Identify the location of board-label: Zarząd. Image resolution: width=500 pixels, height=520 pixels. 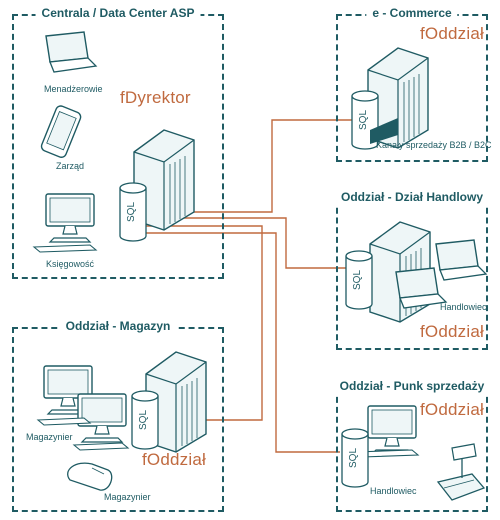
(70, 166).